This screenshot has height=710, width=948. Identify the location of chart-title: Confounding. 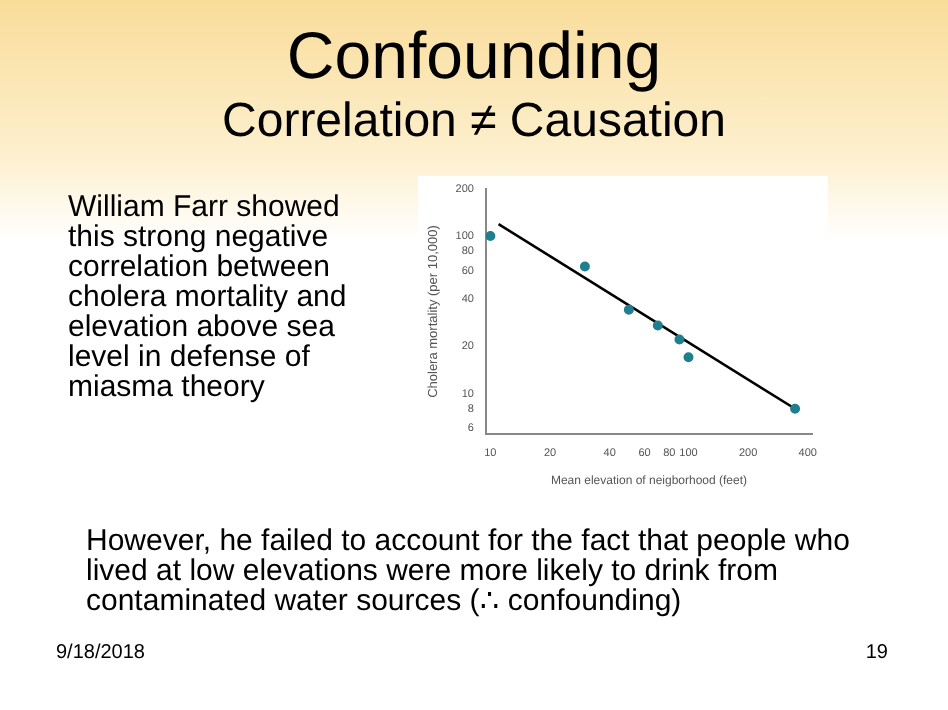
(474, 55).